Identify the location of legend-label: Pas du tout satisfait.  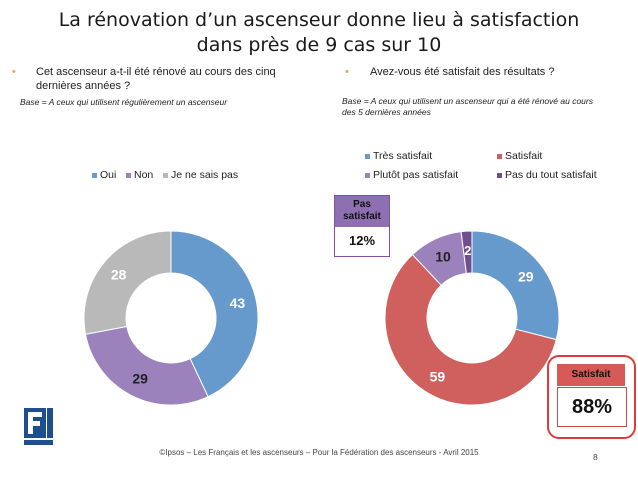
(551, 175).